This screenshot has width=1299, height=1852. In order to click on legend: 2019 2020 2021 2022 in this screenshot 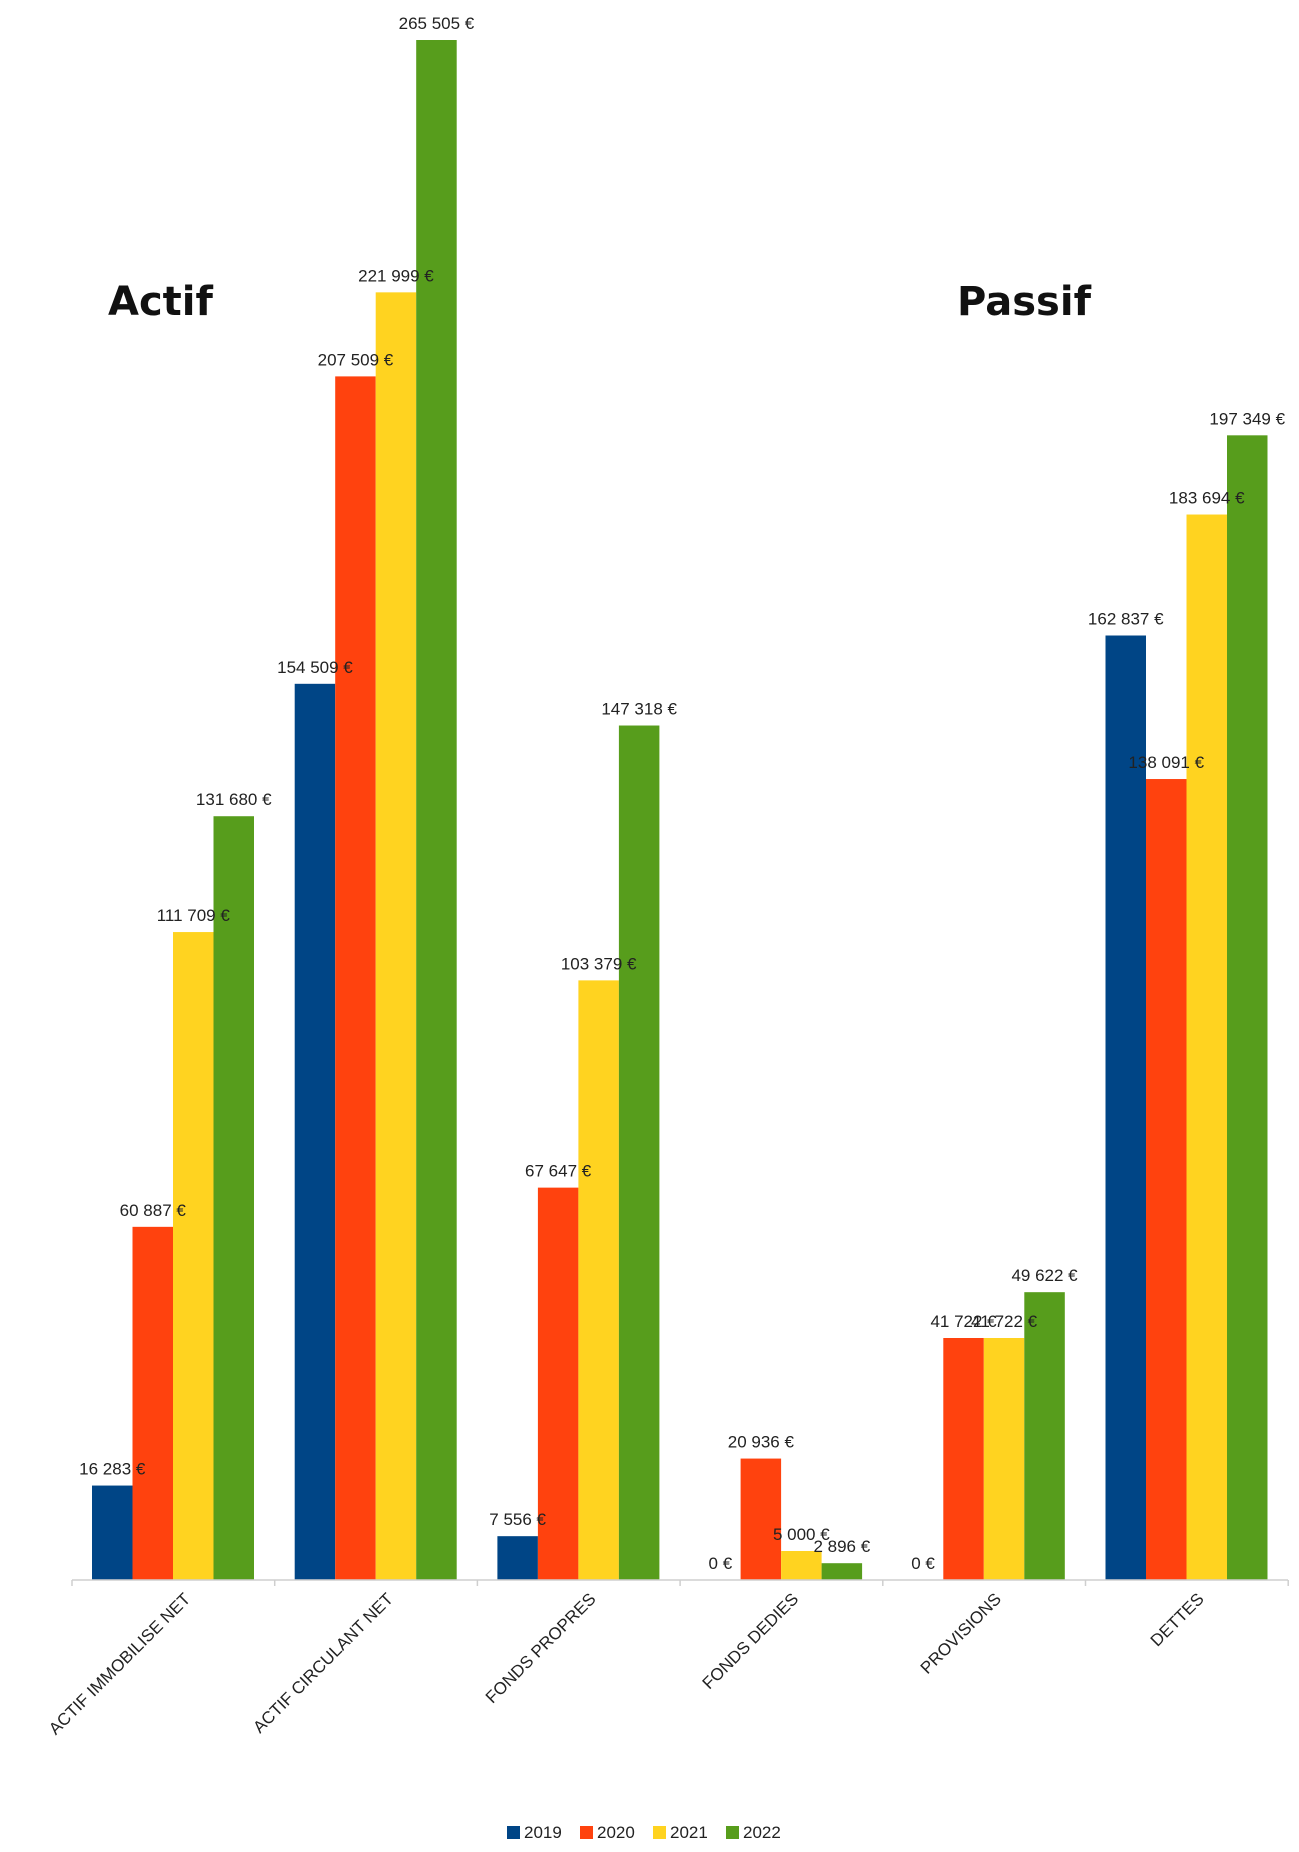, I will do `click(644, 1832)`.